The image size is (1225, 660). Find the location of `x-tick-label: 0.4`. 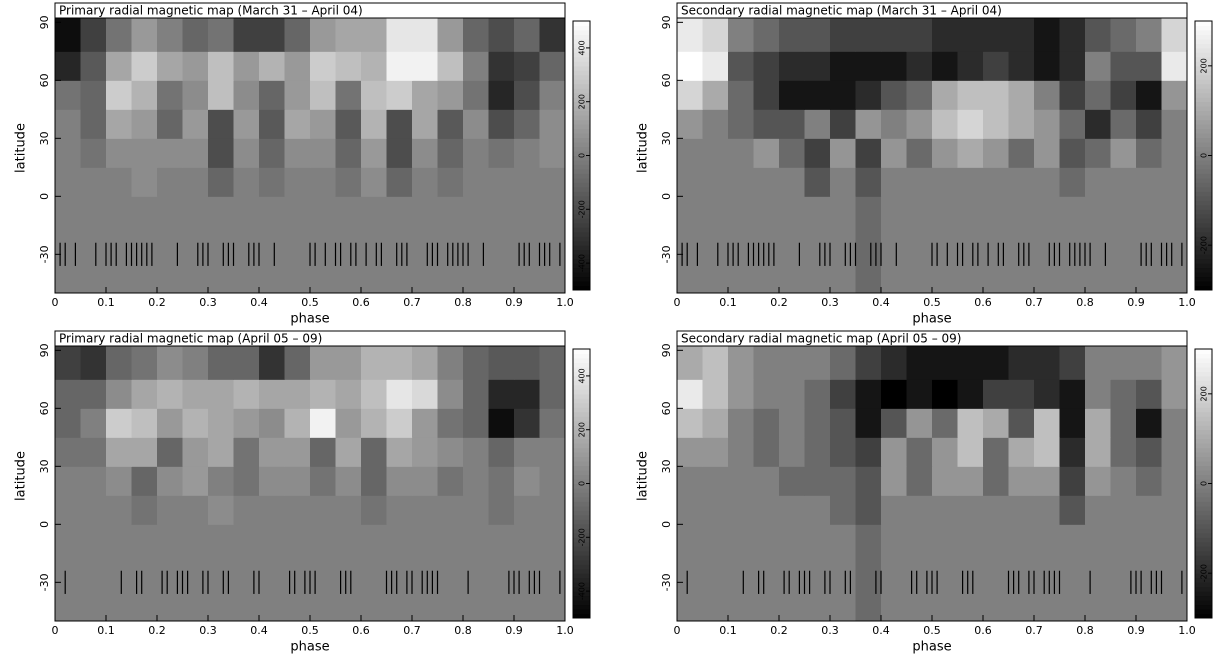

x-tick-label: 0.4 is located at coordinates (881, 630).